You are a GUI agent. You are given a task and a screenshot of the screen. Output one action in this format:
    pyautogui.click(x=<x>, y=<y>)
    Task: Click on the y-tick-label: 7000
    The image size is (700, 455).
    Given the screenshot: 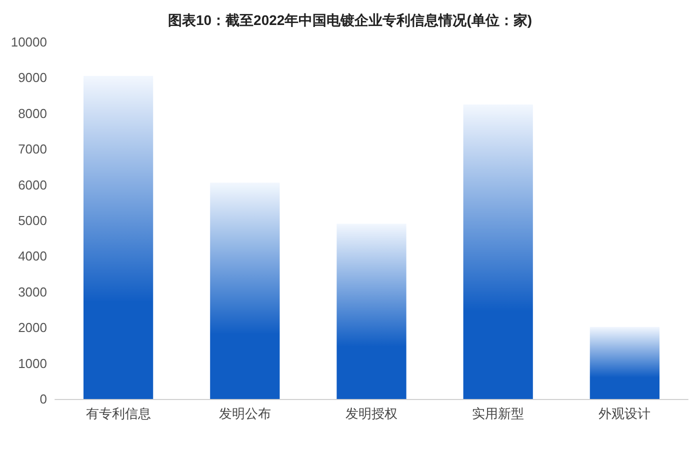 What is the action you would take?
    pyautogui.click(x=32, y=149)
    